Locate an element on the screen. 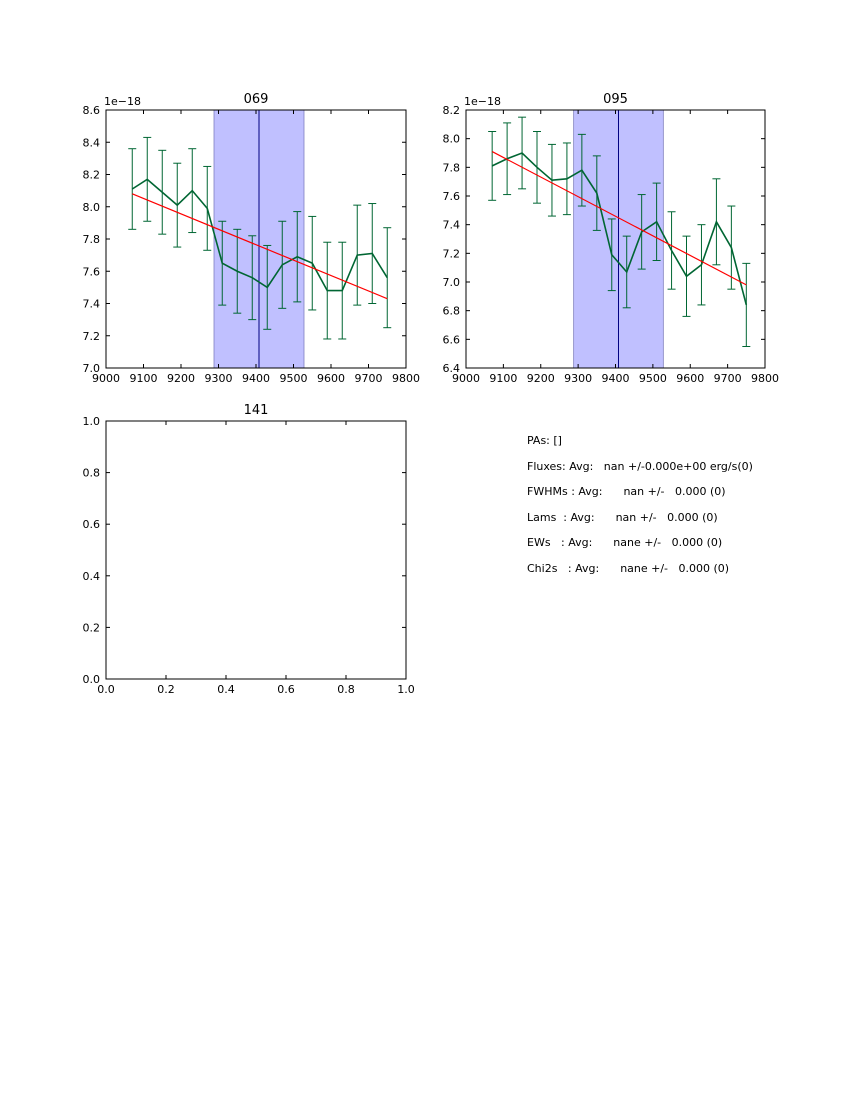  panel-141: 0.0 0.2 0.4 0.6 0.8 1.0 0.0 0.2 0.4 0.6 0.8 1.0 141 is located at coordinates (249, 549).